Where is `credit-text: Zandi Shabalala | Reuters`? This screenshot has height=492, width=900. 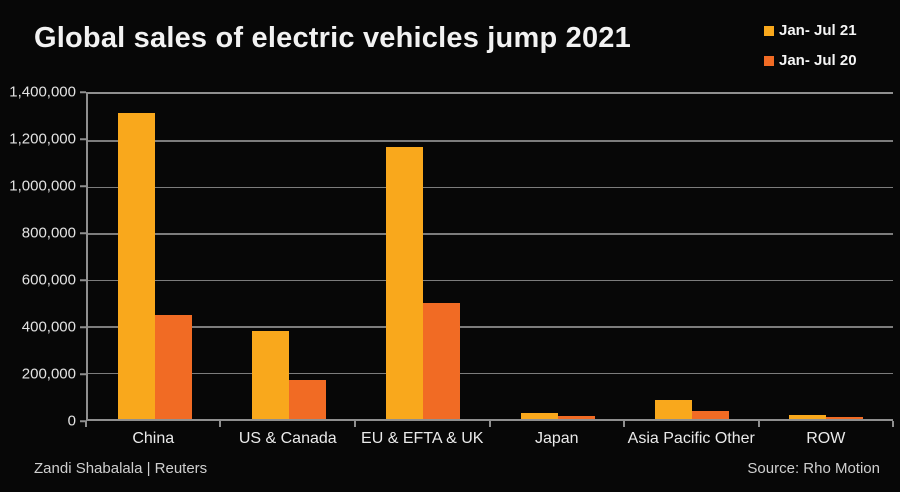 credit-text: Zandi Shabalala | Reuters is located at coordinates (121, 468).